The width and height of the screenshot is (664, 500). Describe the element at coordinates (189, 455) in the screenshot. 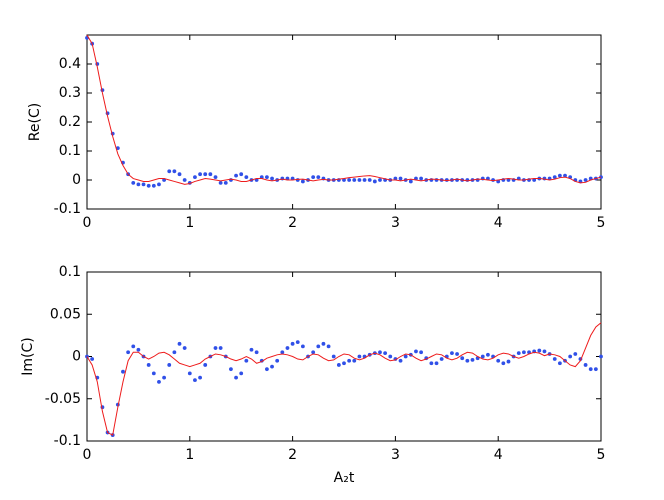

I see `x-tick-label: 1` at that location.